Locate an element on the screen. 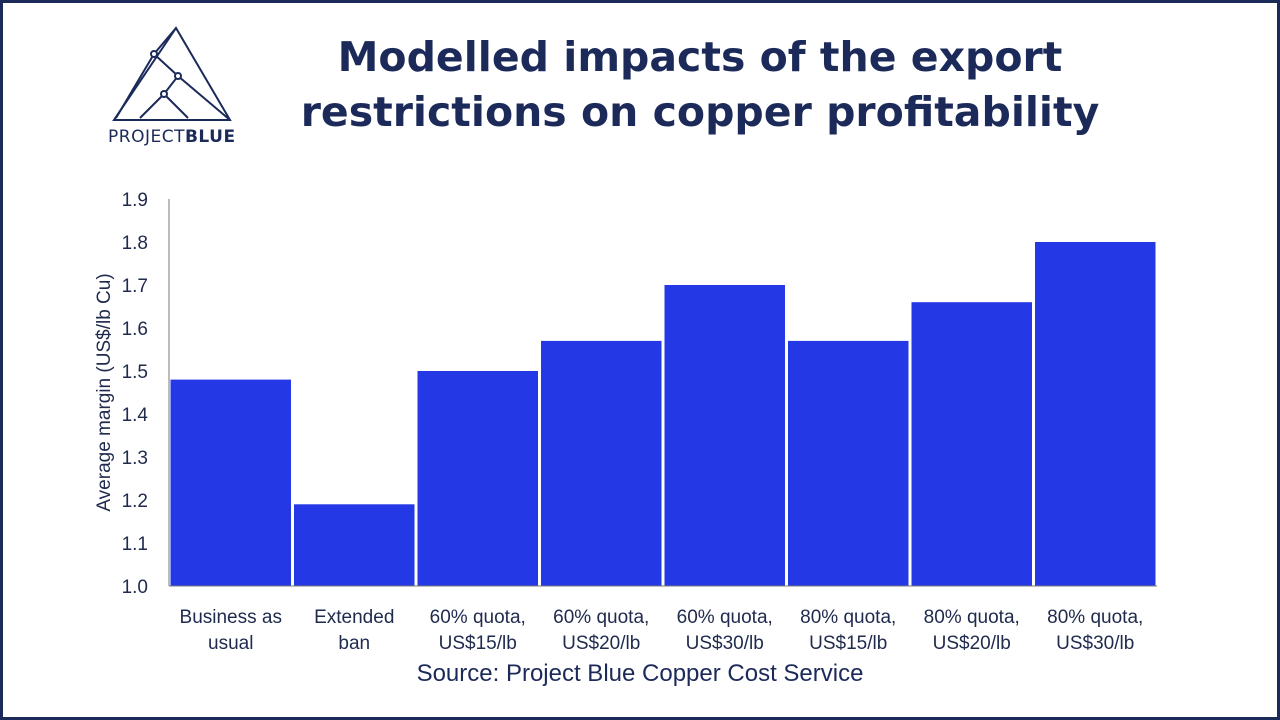 The height and width of the screenshot is (720, 1280). brand-wordmark: PROJECTBLUE is located at coordinates (172, 137).